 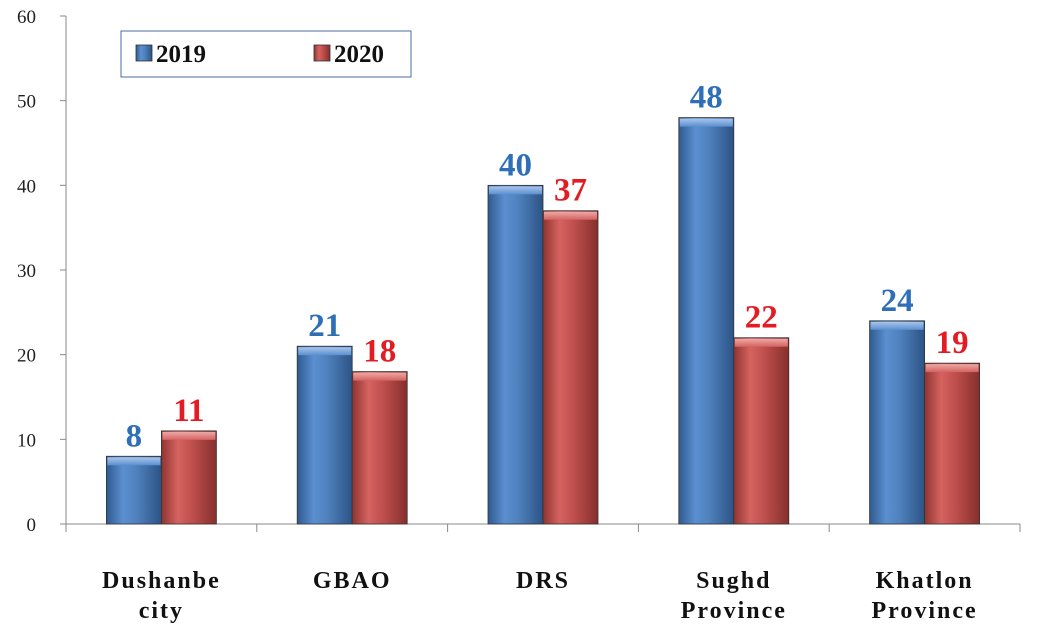 What do you see at coordinates (32, 525) in the screenshot?
I see `y-tick-label: 0` at bounding box center [32, 525].